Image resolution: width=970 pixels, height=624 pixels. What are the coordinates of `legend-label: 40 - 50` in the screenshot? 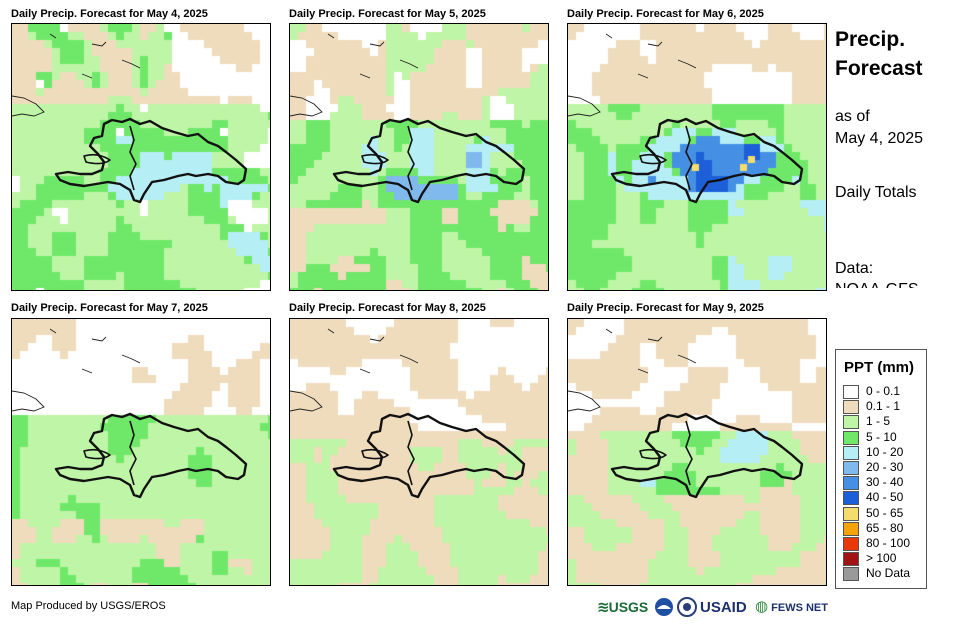 It's located at (885, 497).